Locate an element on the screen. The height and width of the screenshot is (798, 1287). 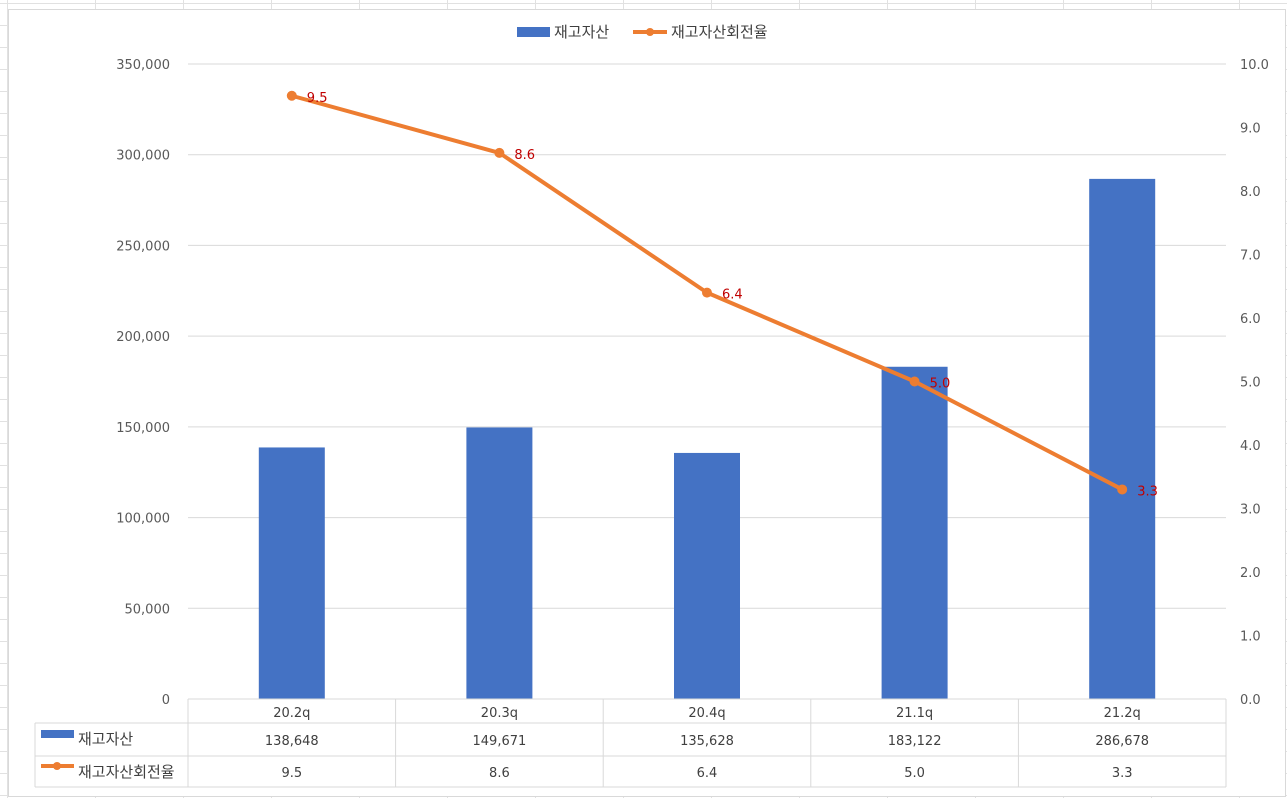
y-right-tick-label: 9.0 is located at coordinates (1250, 129).